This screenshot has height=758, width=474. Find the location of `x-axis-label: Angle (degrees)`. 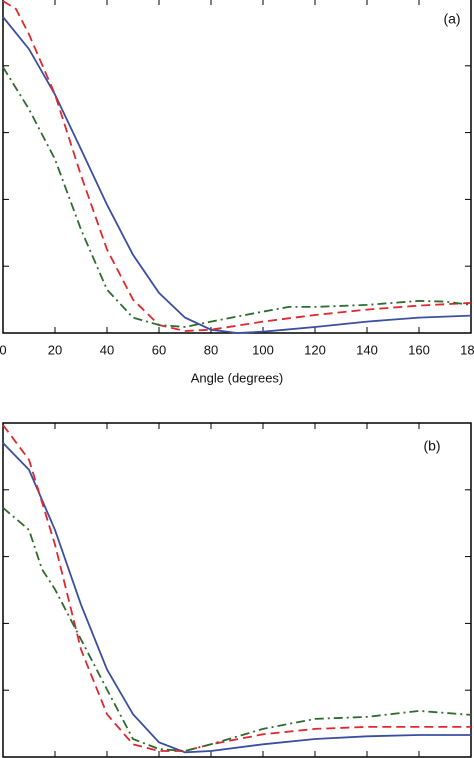

x-axis-label: Angle (degrees) is located at coordinates (237, 377).